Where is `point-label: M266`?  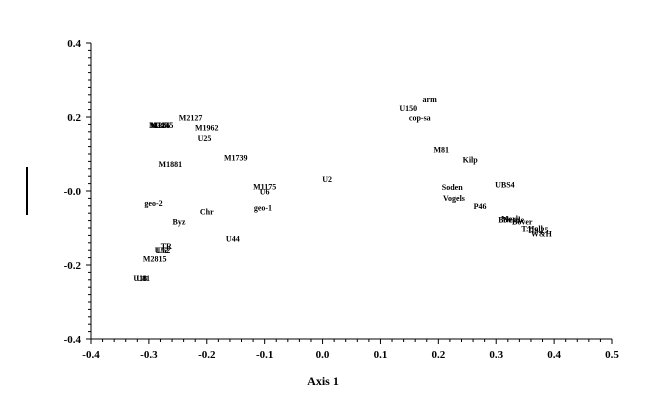
point-label: M266 is located at coordinates (161, 125).